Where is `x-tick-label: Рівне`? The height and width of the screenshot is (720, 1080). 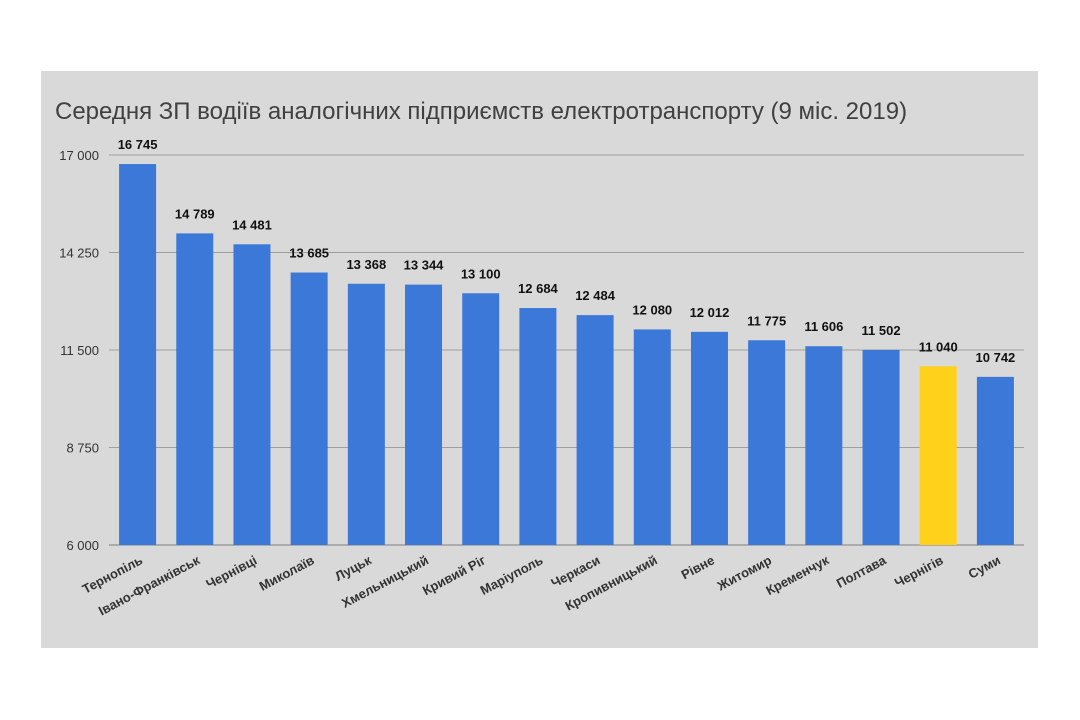 x-tick-label: Рівне is located at coordinates (698, 567).